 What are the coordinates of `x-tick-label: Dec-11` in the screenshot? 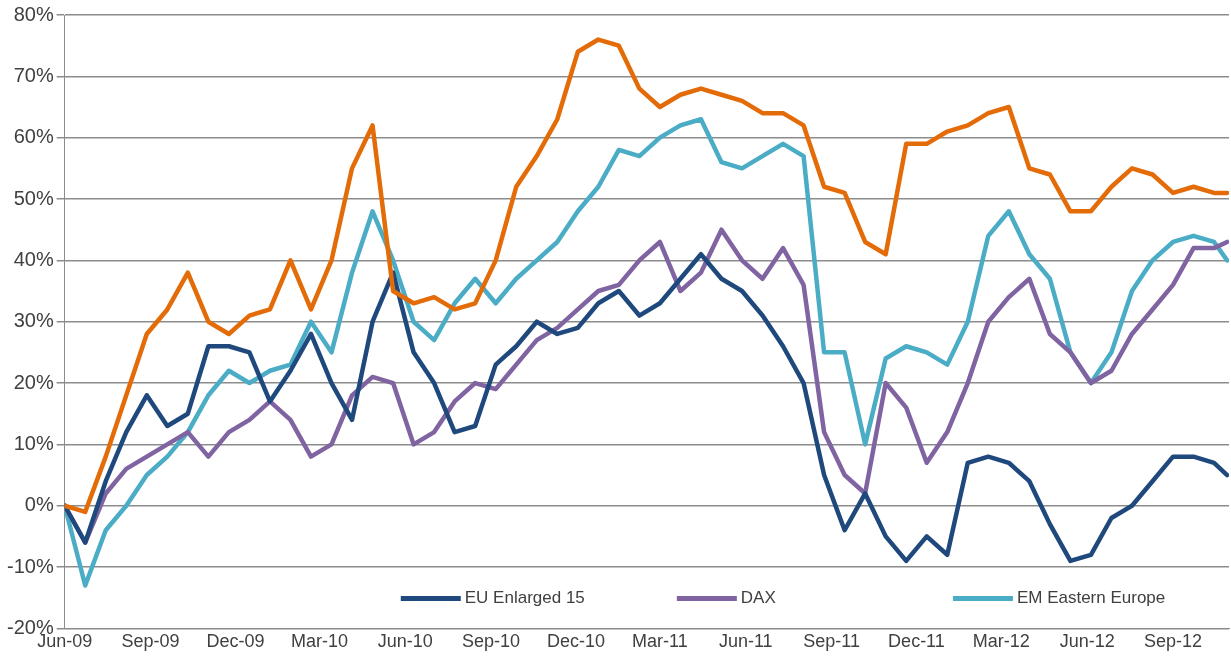 It's located at (916, 641).